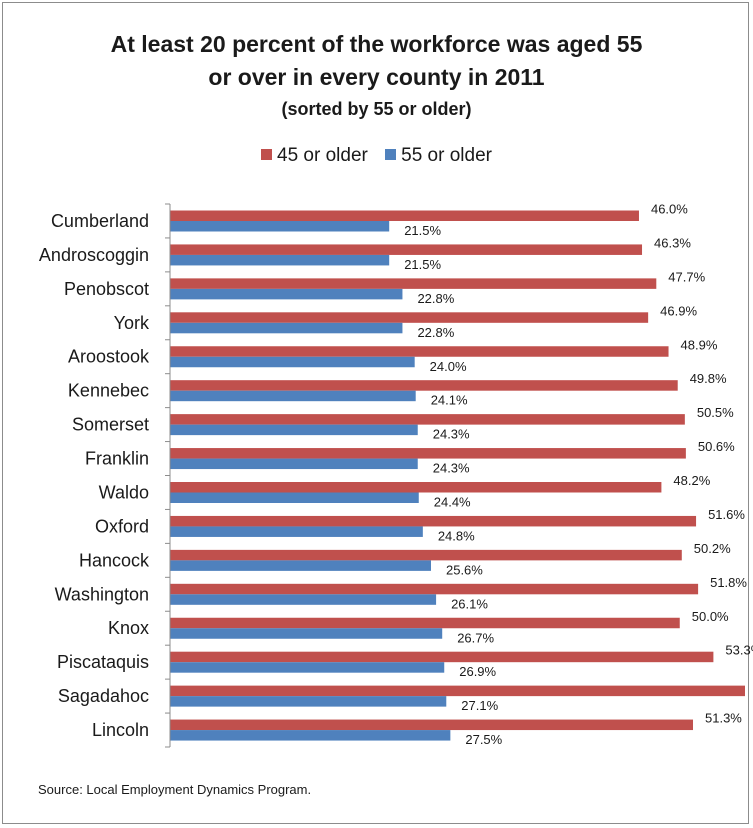 This screenshot has height=828, width=753. What do you see at coordinates (669, 209) in the screenshot?
I see `value-label-45-cumberland: 46.0%` at bounding box center [669, 209].